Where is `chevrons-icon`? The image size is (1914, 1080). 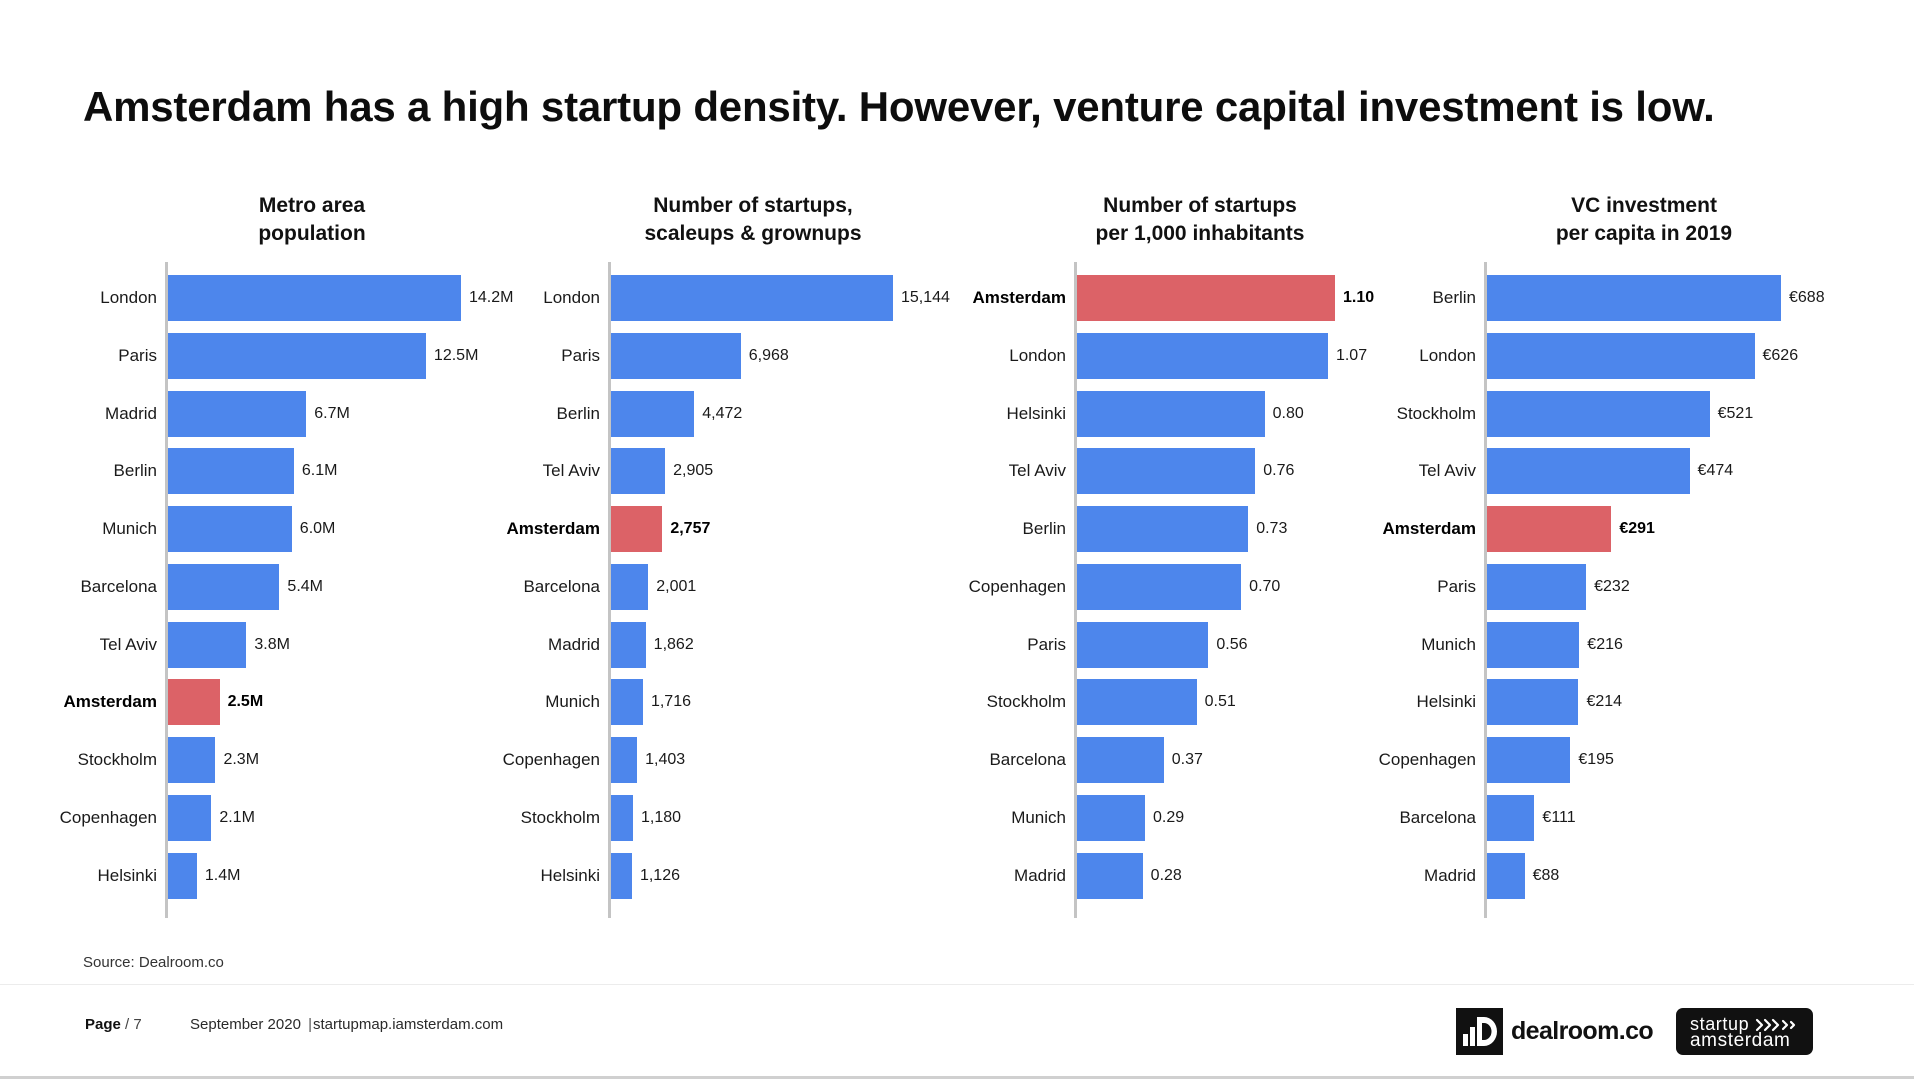
chevrons-icon is located at coordinates (1775, 1025).